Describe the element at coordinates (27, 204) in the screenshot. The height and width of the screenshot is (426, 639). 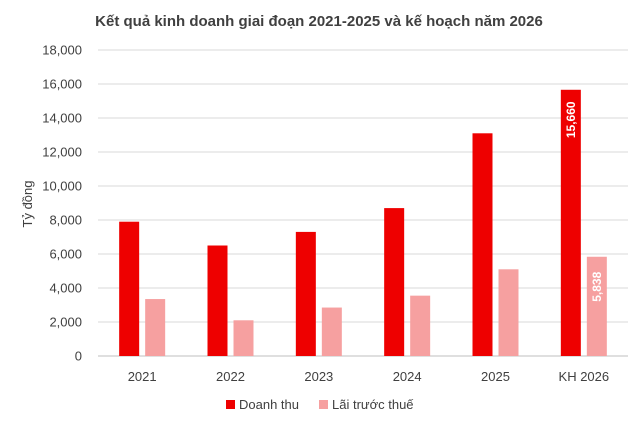
I see `y-axis-label: Tỷ đồng` at that location.